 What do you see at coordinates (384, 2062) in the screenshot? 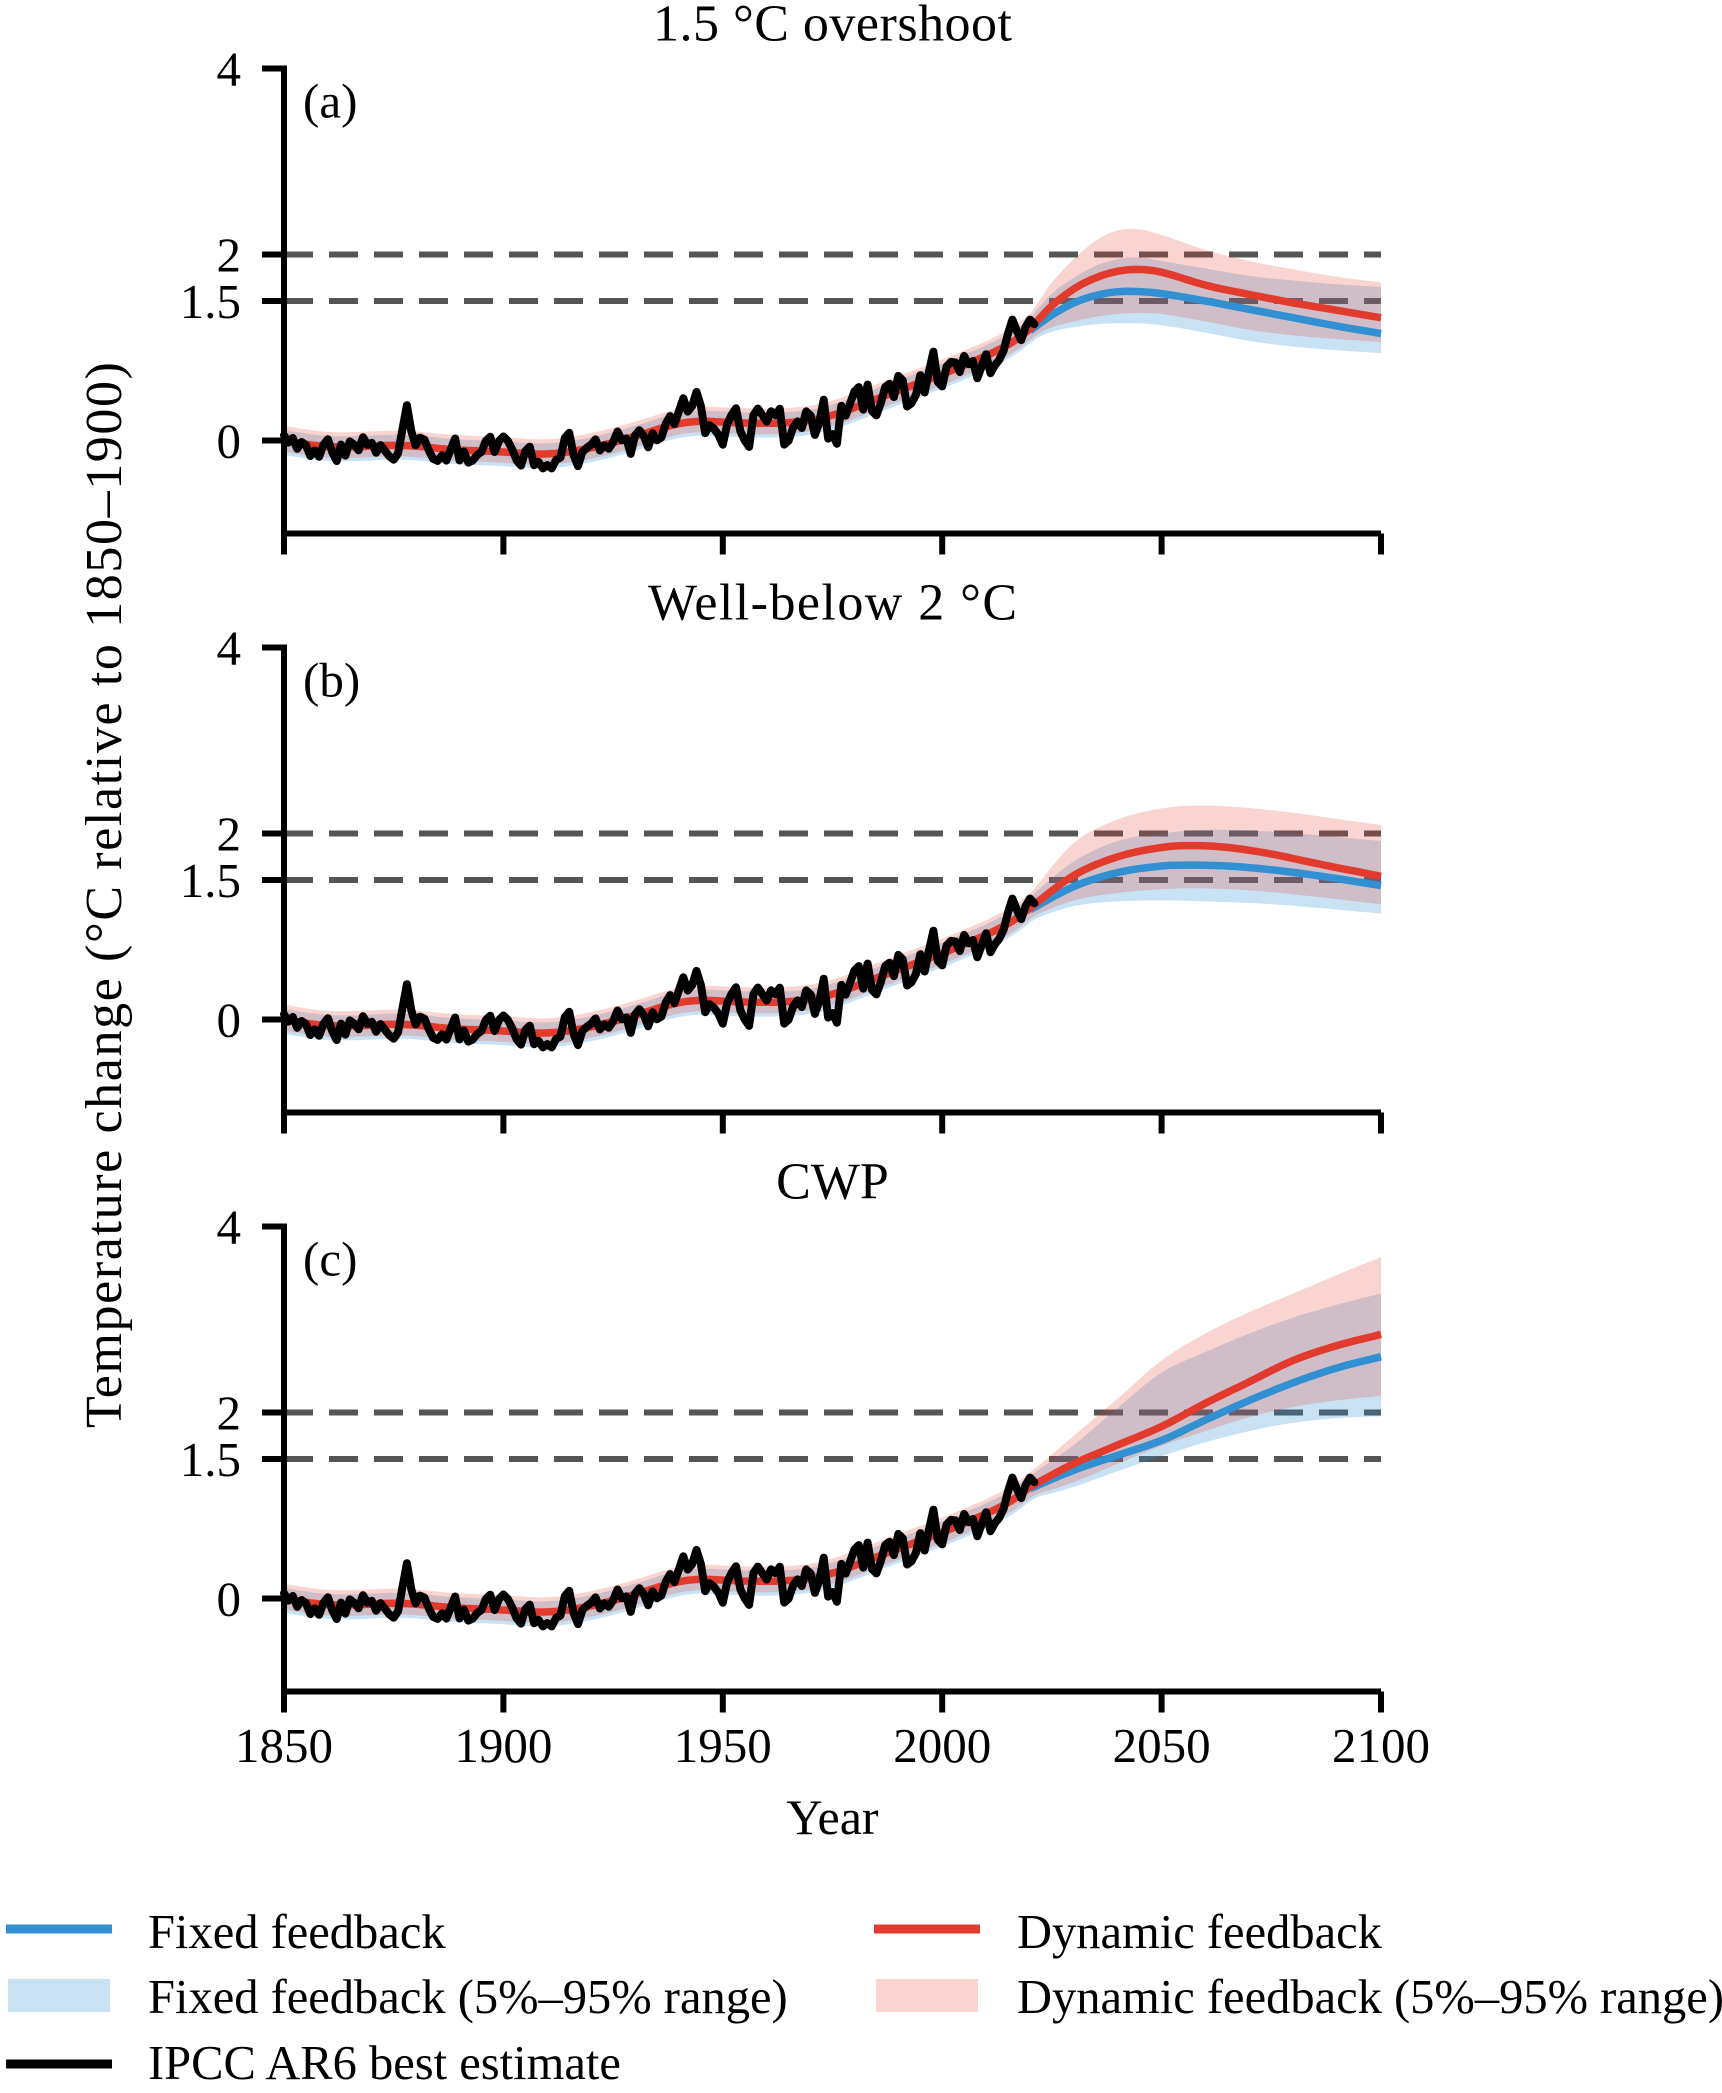
I see `svg-text: IPCC AR6 best estimate` at bounding box center [384, 2062].